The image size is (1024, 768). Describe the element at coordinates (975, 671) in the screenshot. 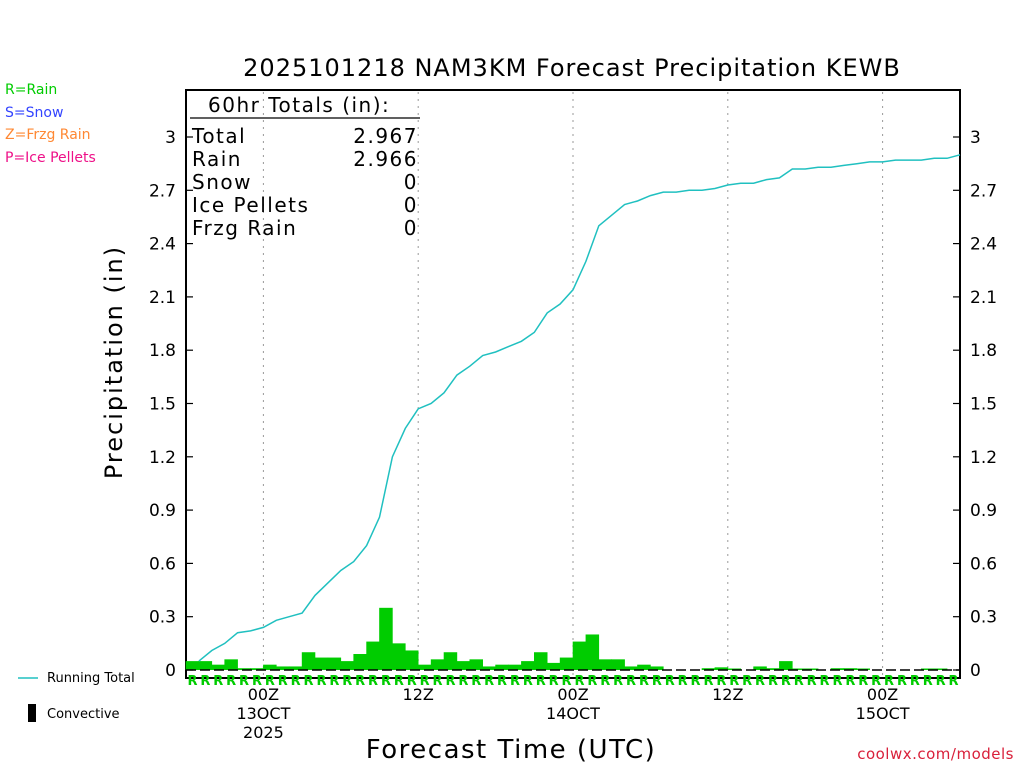

I see `y-tick-label-right: 0` at that location.